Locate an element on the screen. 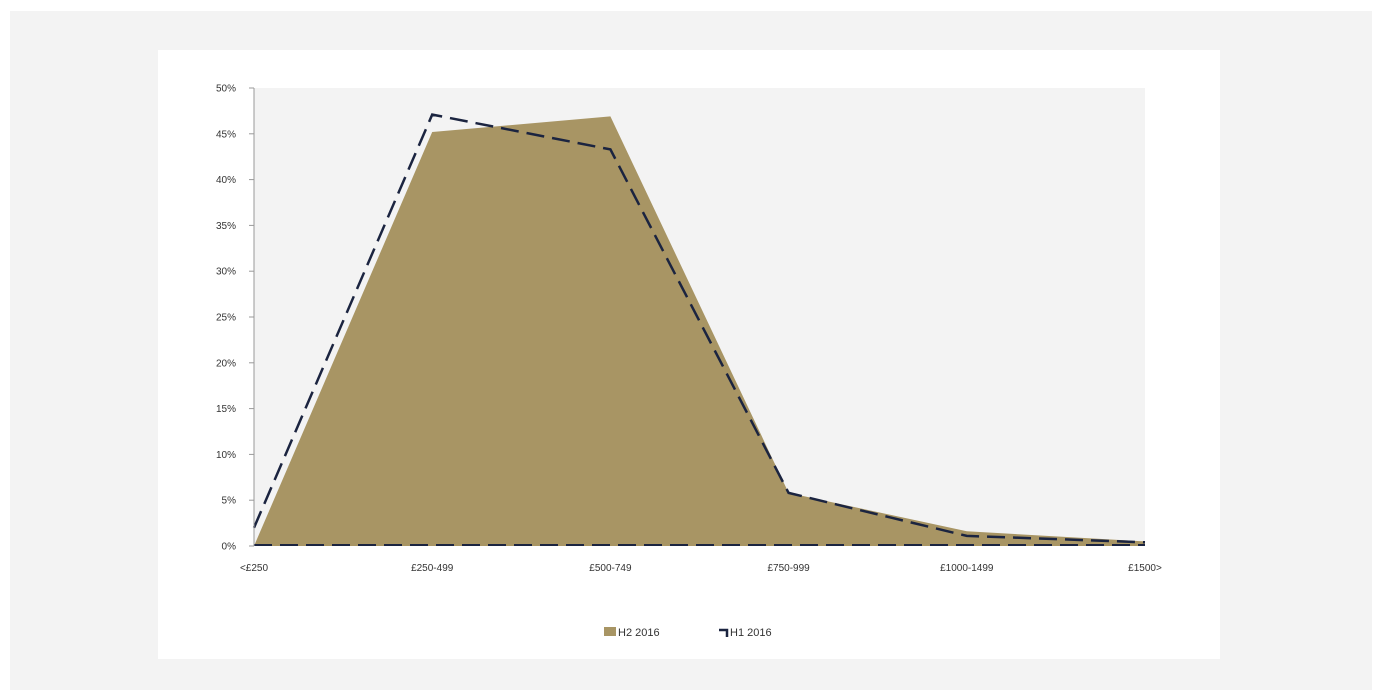  x-tick-label: £1000-1499 is located at coordinates (967, 568).